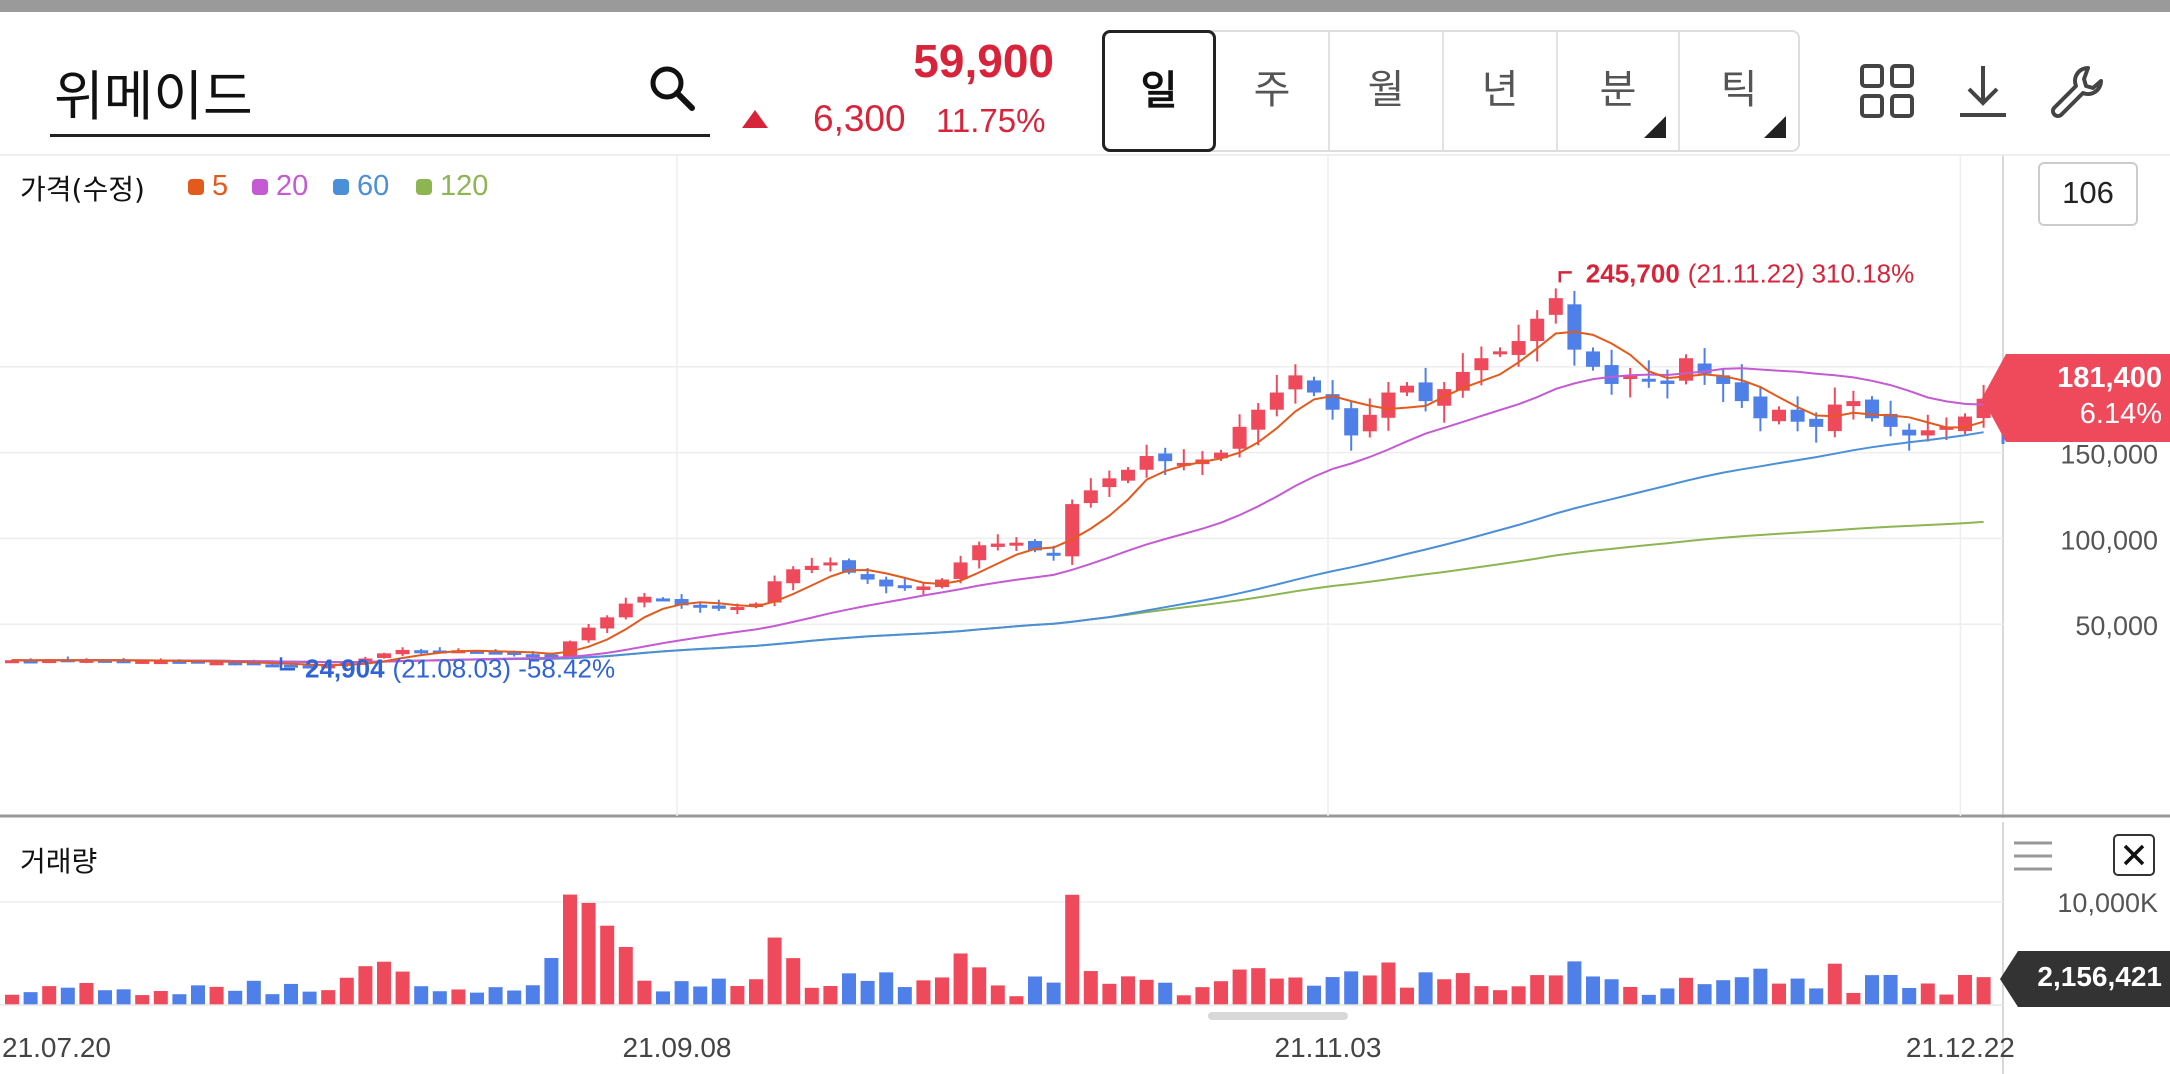 The image size is (2170, 1074). Describe the element at coordinates (755, 119) in the screenshot. I see `up-triangle-icon` at that location.